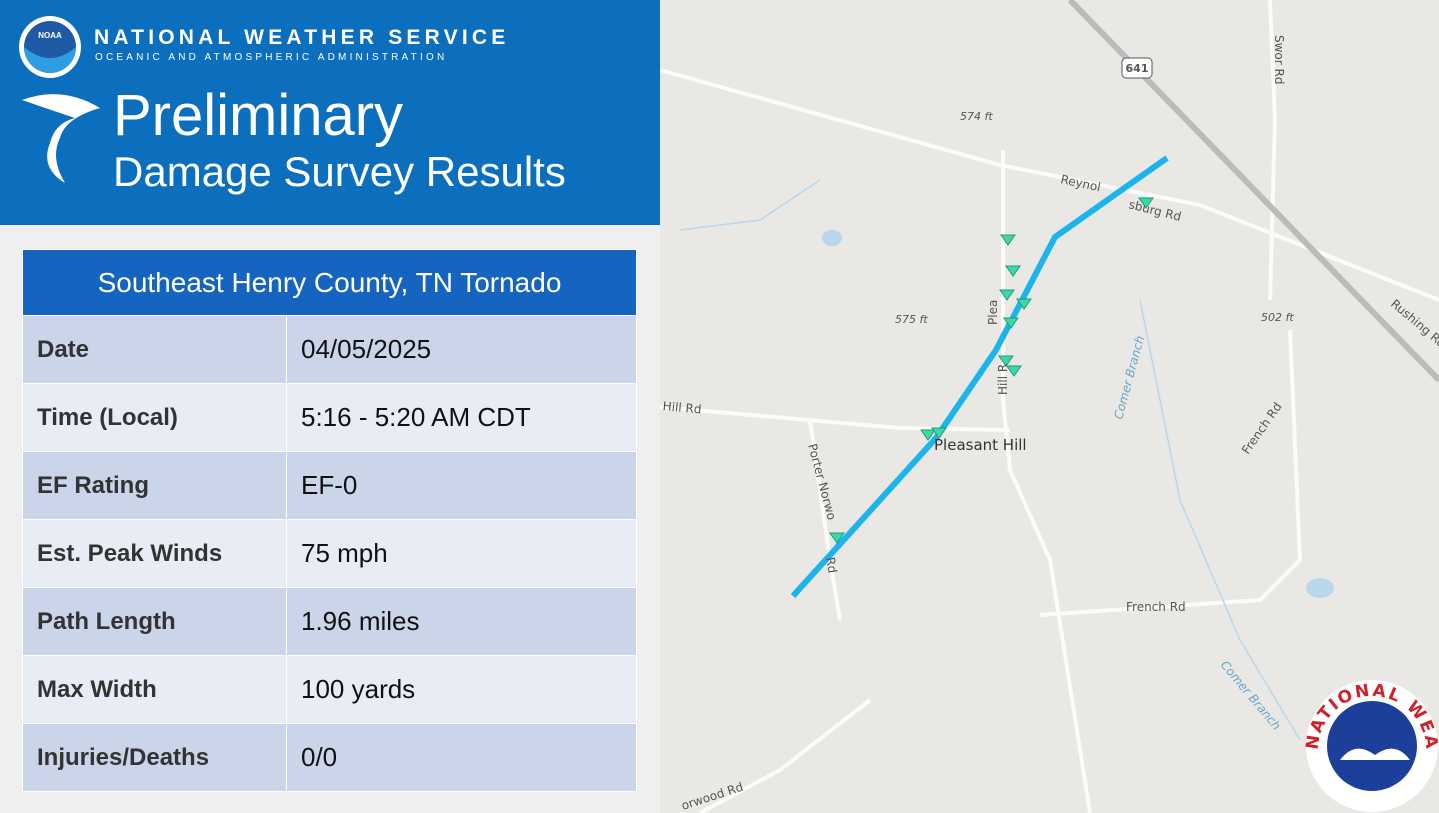 The width and height of the screenshot is (1439, 813). I want to click on elevation-label: 575 ft, so click(911, 319).